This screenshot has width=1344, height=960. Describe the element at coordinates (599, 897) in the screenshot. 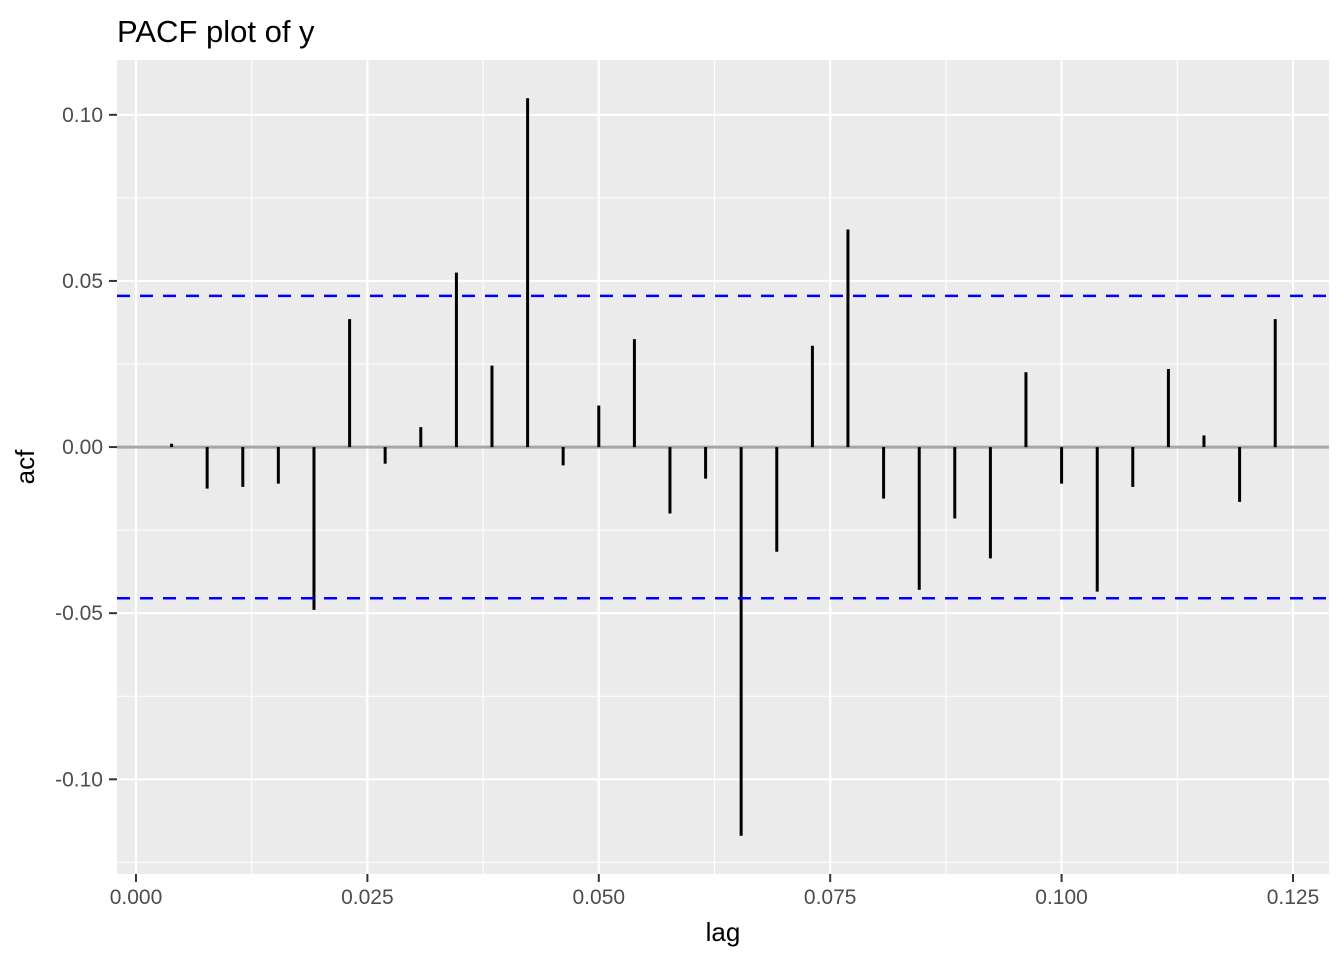

I see `x-tick-label: 0.050` at that location.